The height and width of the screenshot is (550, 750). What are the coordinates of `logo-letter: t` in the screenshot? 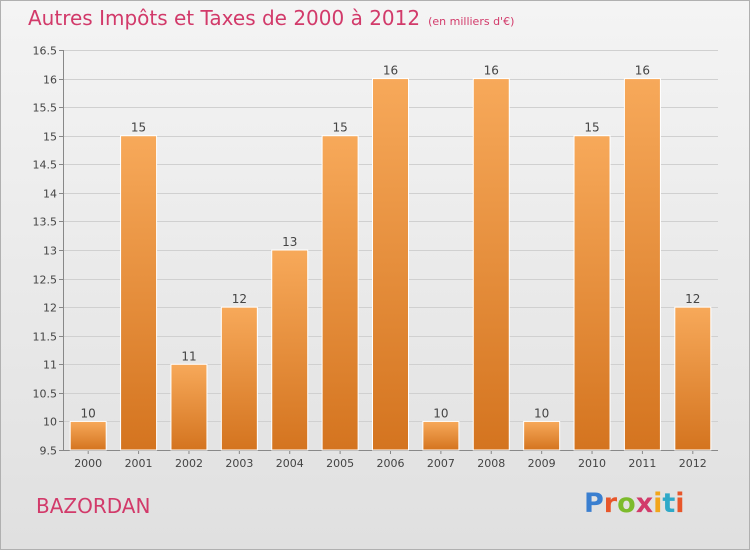 It's located at (669, 503).